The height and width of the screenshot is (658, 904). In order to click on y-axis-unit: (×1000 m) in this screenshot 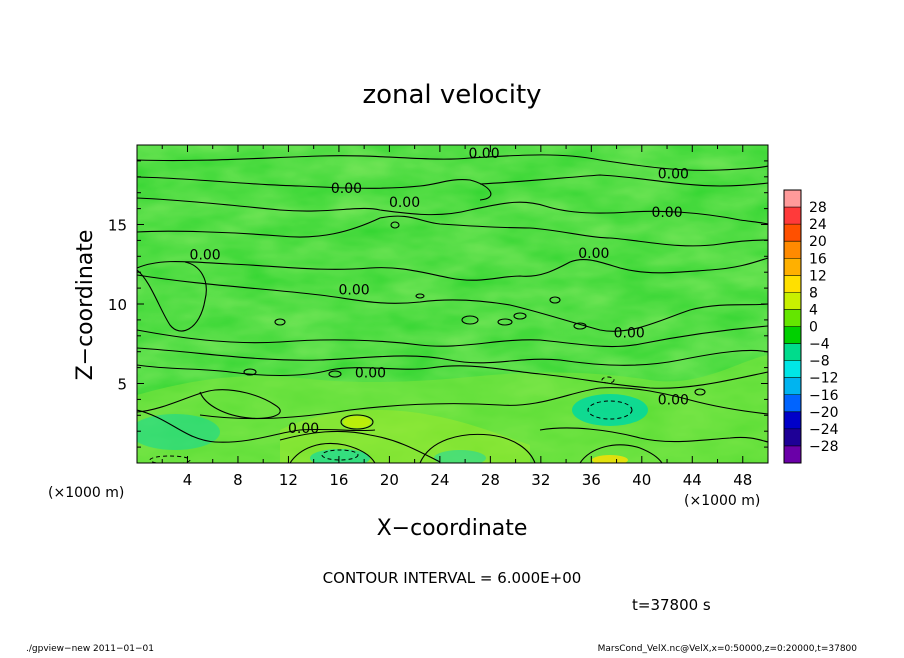, I will do `click(86, 493)`.